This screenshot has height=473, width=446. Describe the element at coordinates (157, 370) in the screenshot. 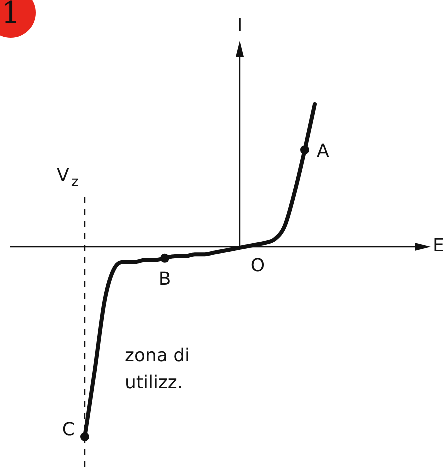

I see `annotation: zona di utilizz.` at that location.